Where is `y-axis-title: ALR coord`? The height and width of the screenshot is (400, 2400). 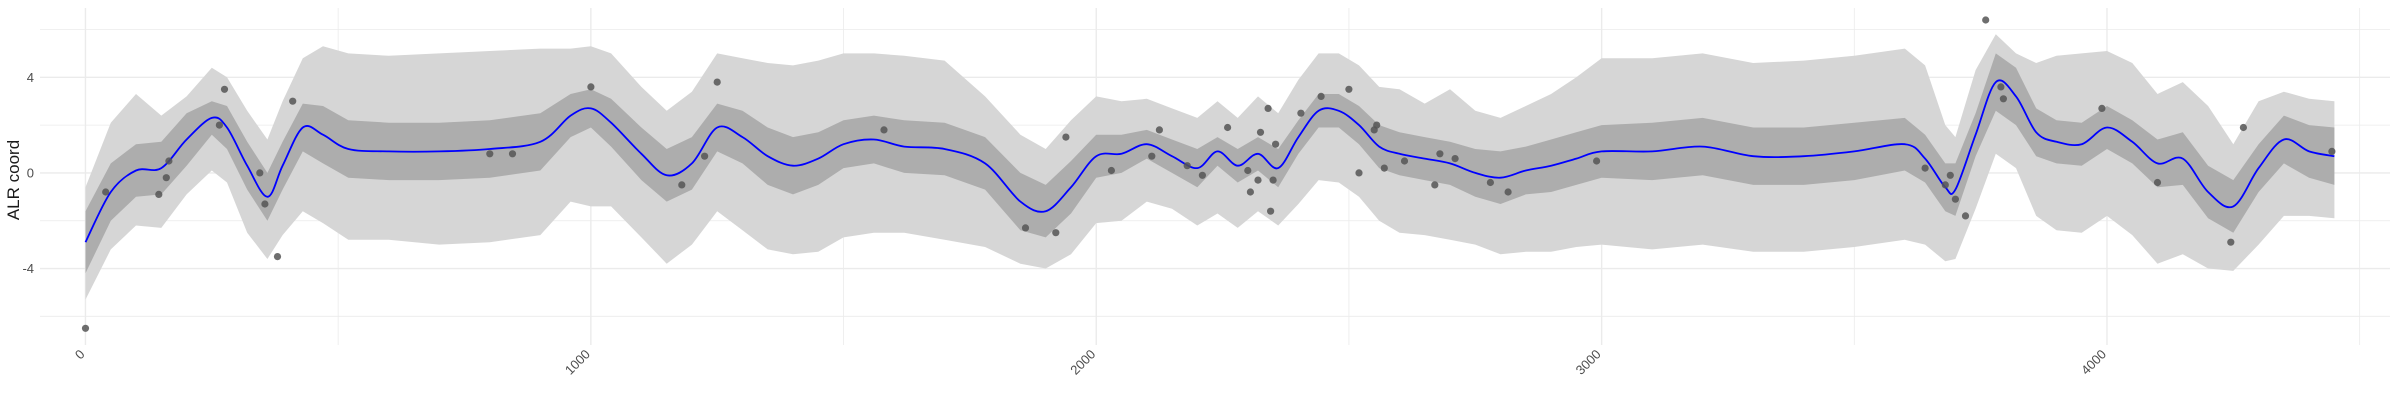 y-axis-title: ALR coord is located at coordinates (13, 180).